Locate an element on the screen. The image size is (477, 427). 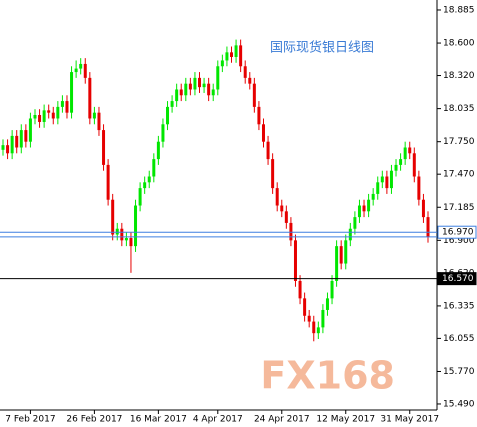
y-tick-label: 18.885 is located at coordinates (459, 10).